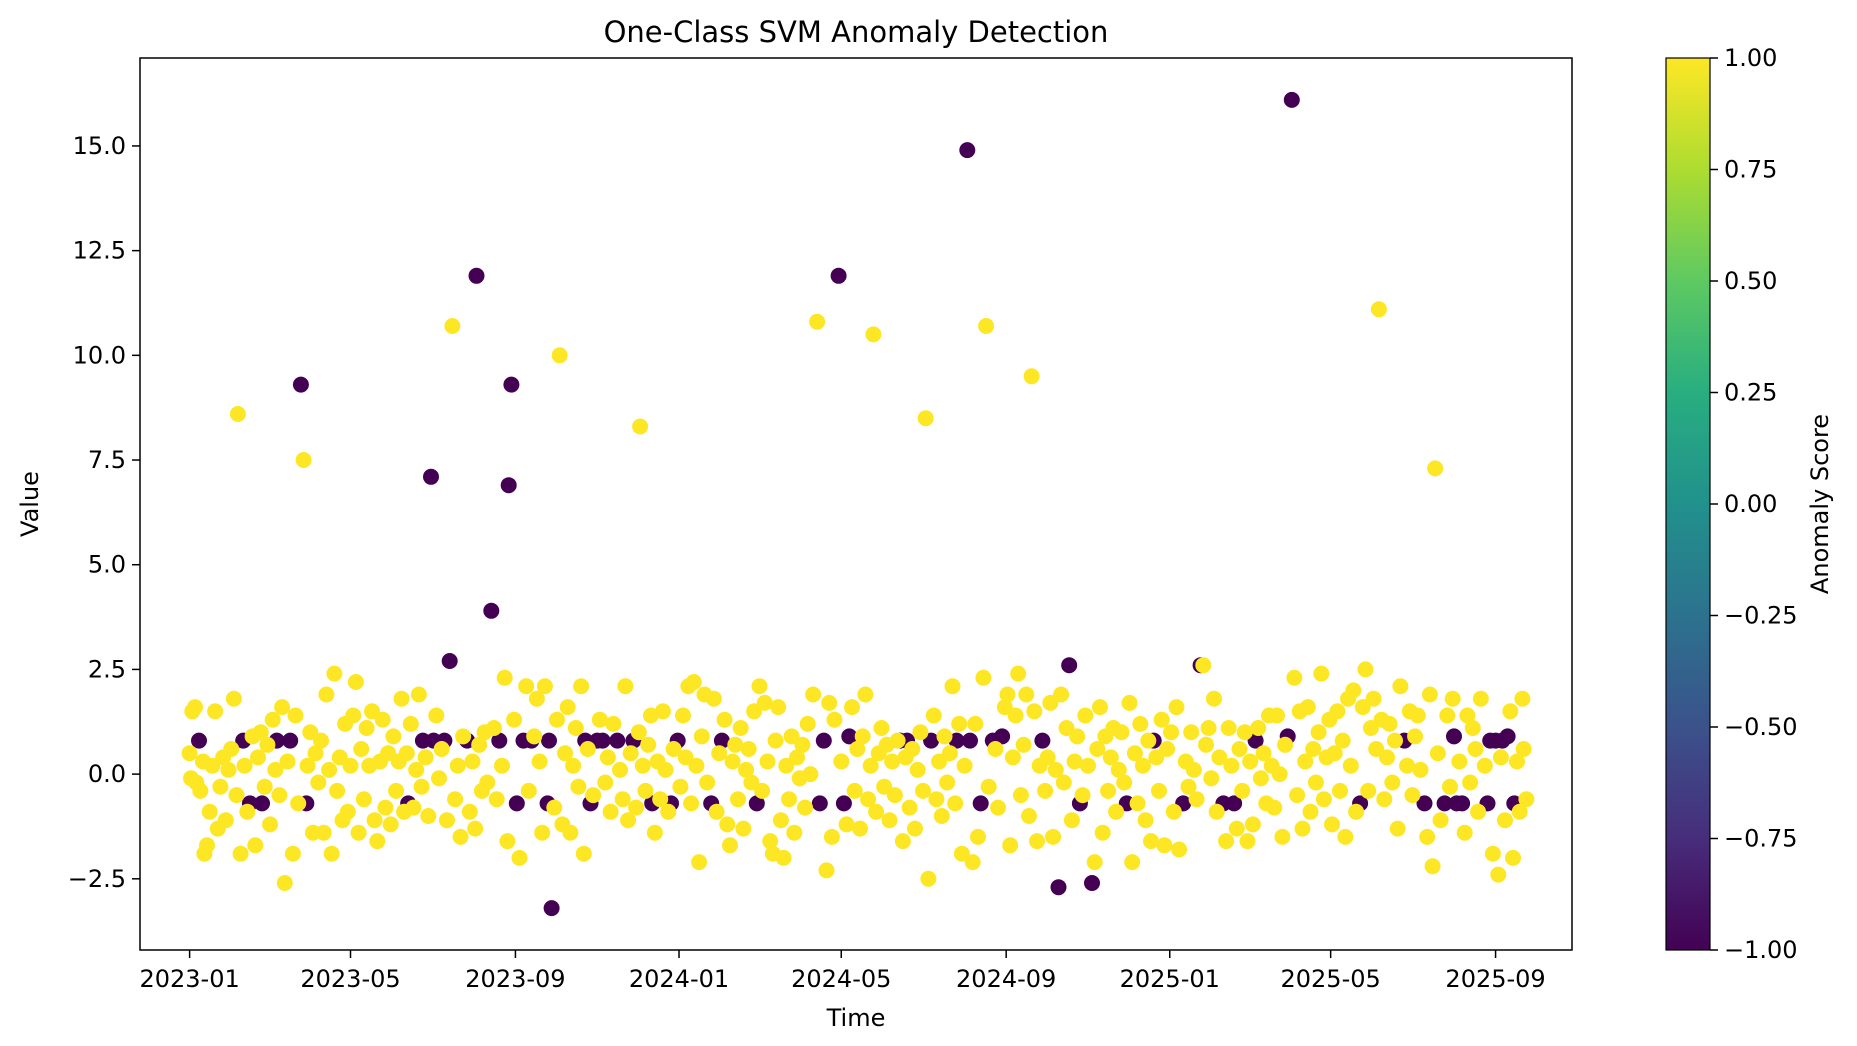  Describe the element at coordinates (1331, 979) in the screenshot. I see `x-tick-label-7: 2025-05` at that location.